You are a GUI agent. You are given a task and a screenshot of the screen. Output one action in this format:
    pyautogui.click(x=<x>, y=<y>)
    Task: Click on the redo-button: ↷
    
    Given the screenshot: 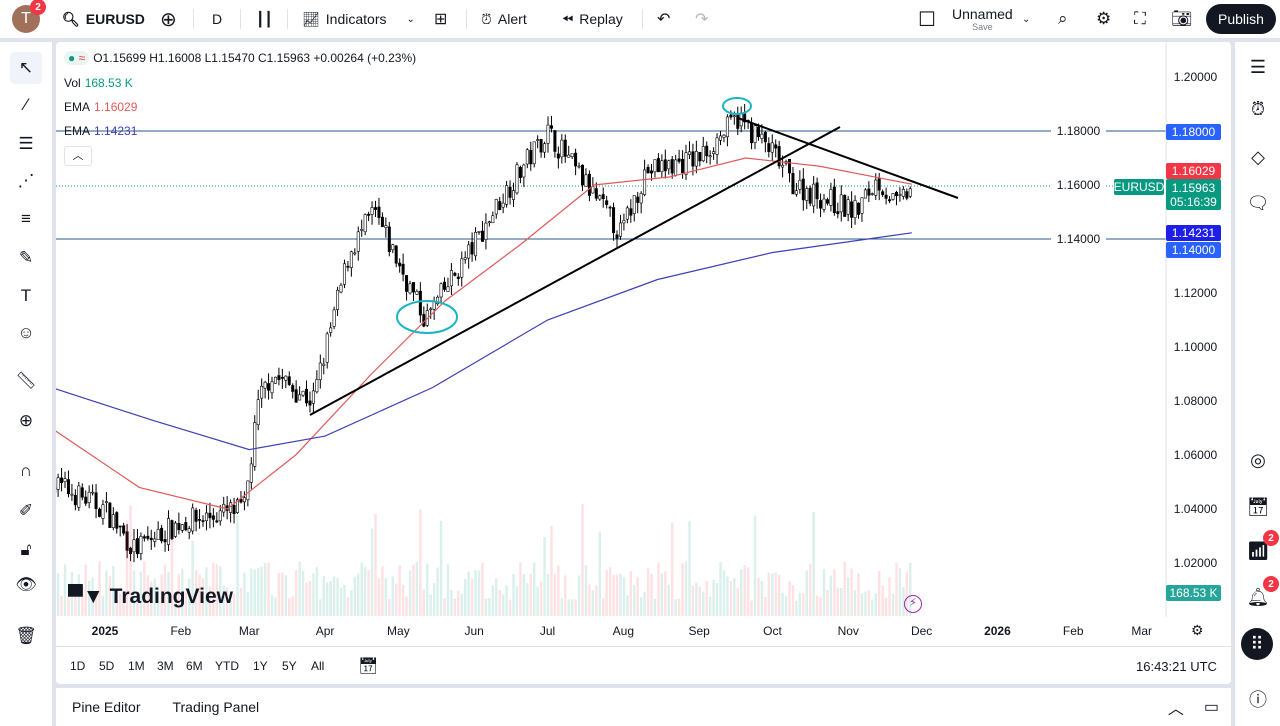 What is the action you would take?
    pyautogui.click(x=701, y=19)
    